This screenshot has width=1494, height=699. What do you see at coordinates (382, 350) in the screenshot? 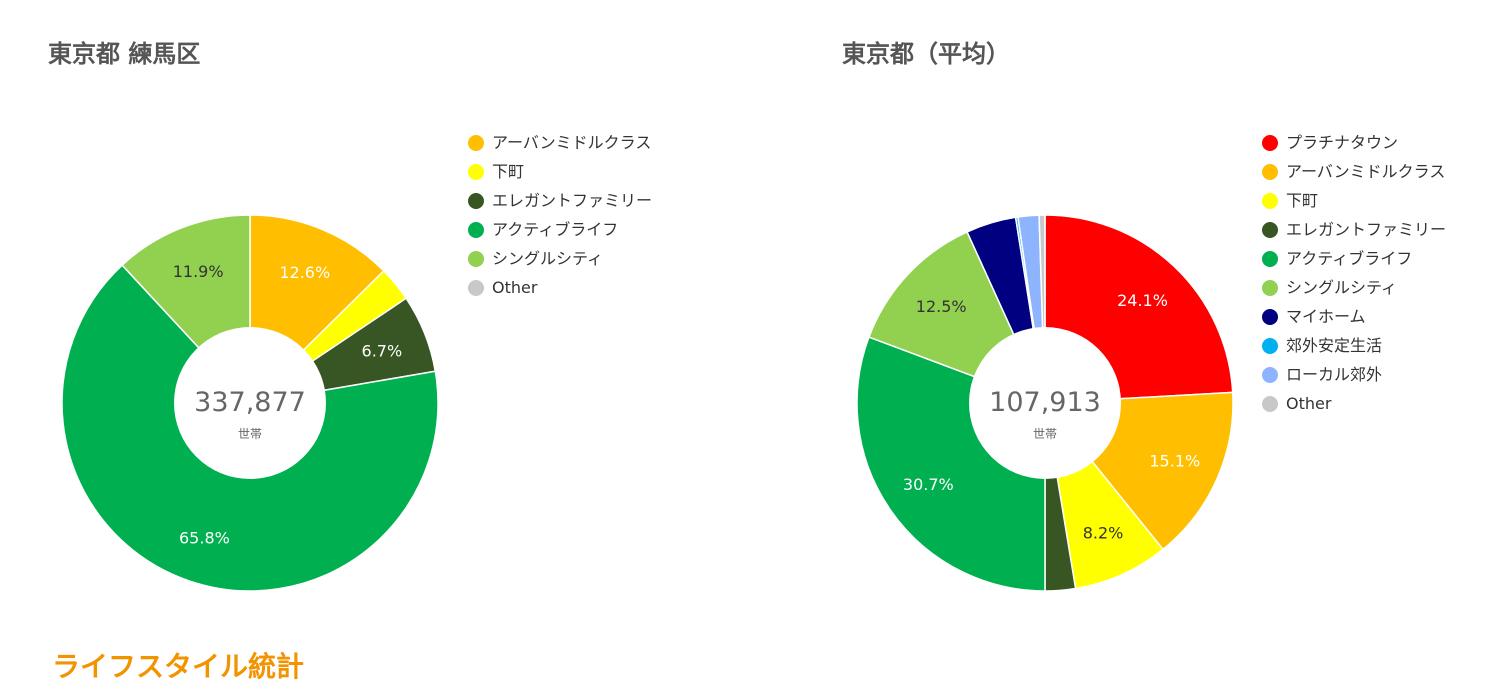
I see `slice-data-label: 6.7%` at bounding box center [382, 350].